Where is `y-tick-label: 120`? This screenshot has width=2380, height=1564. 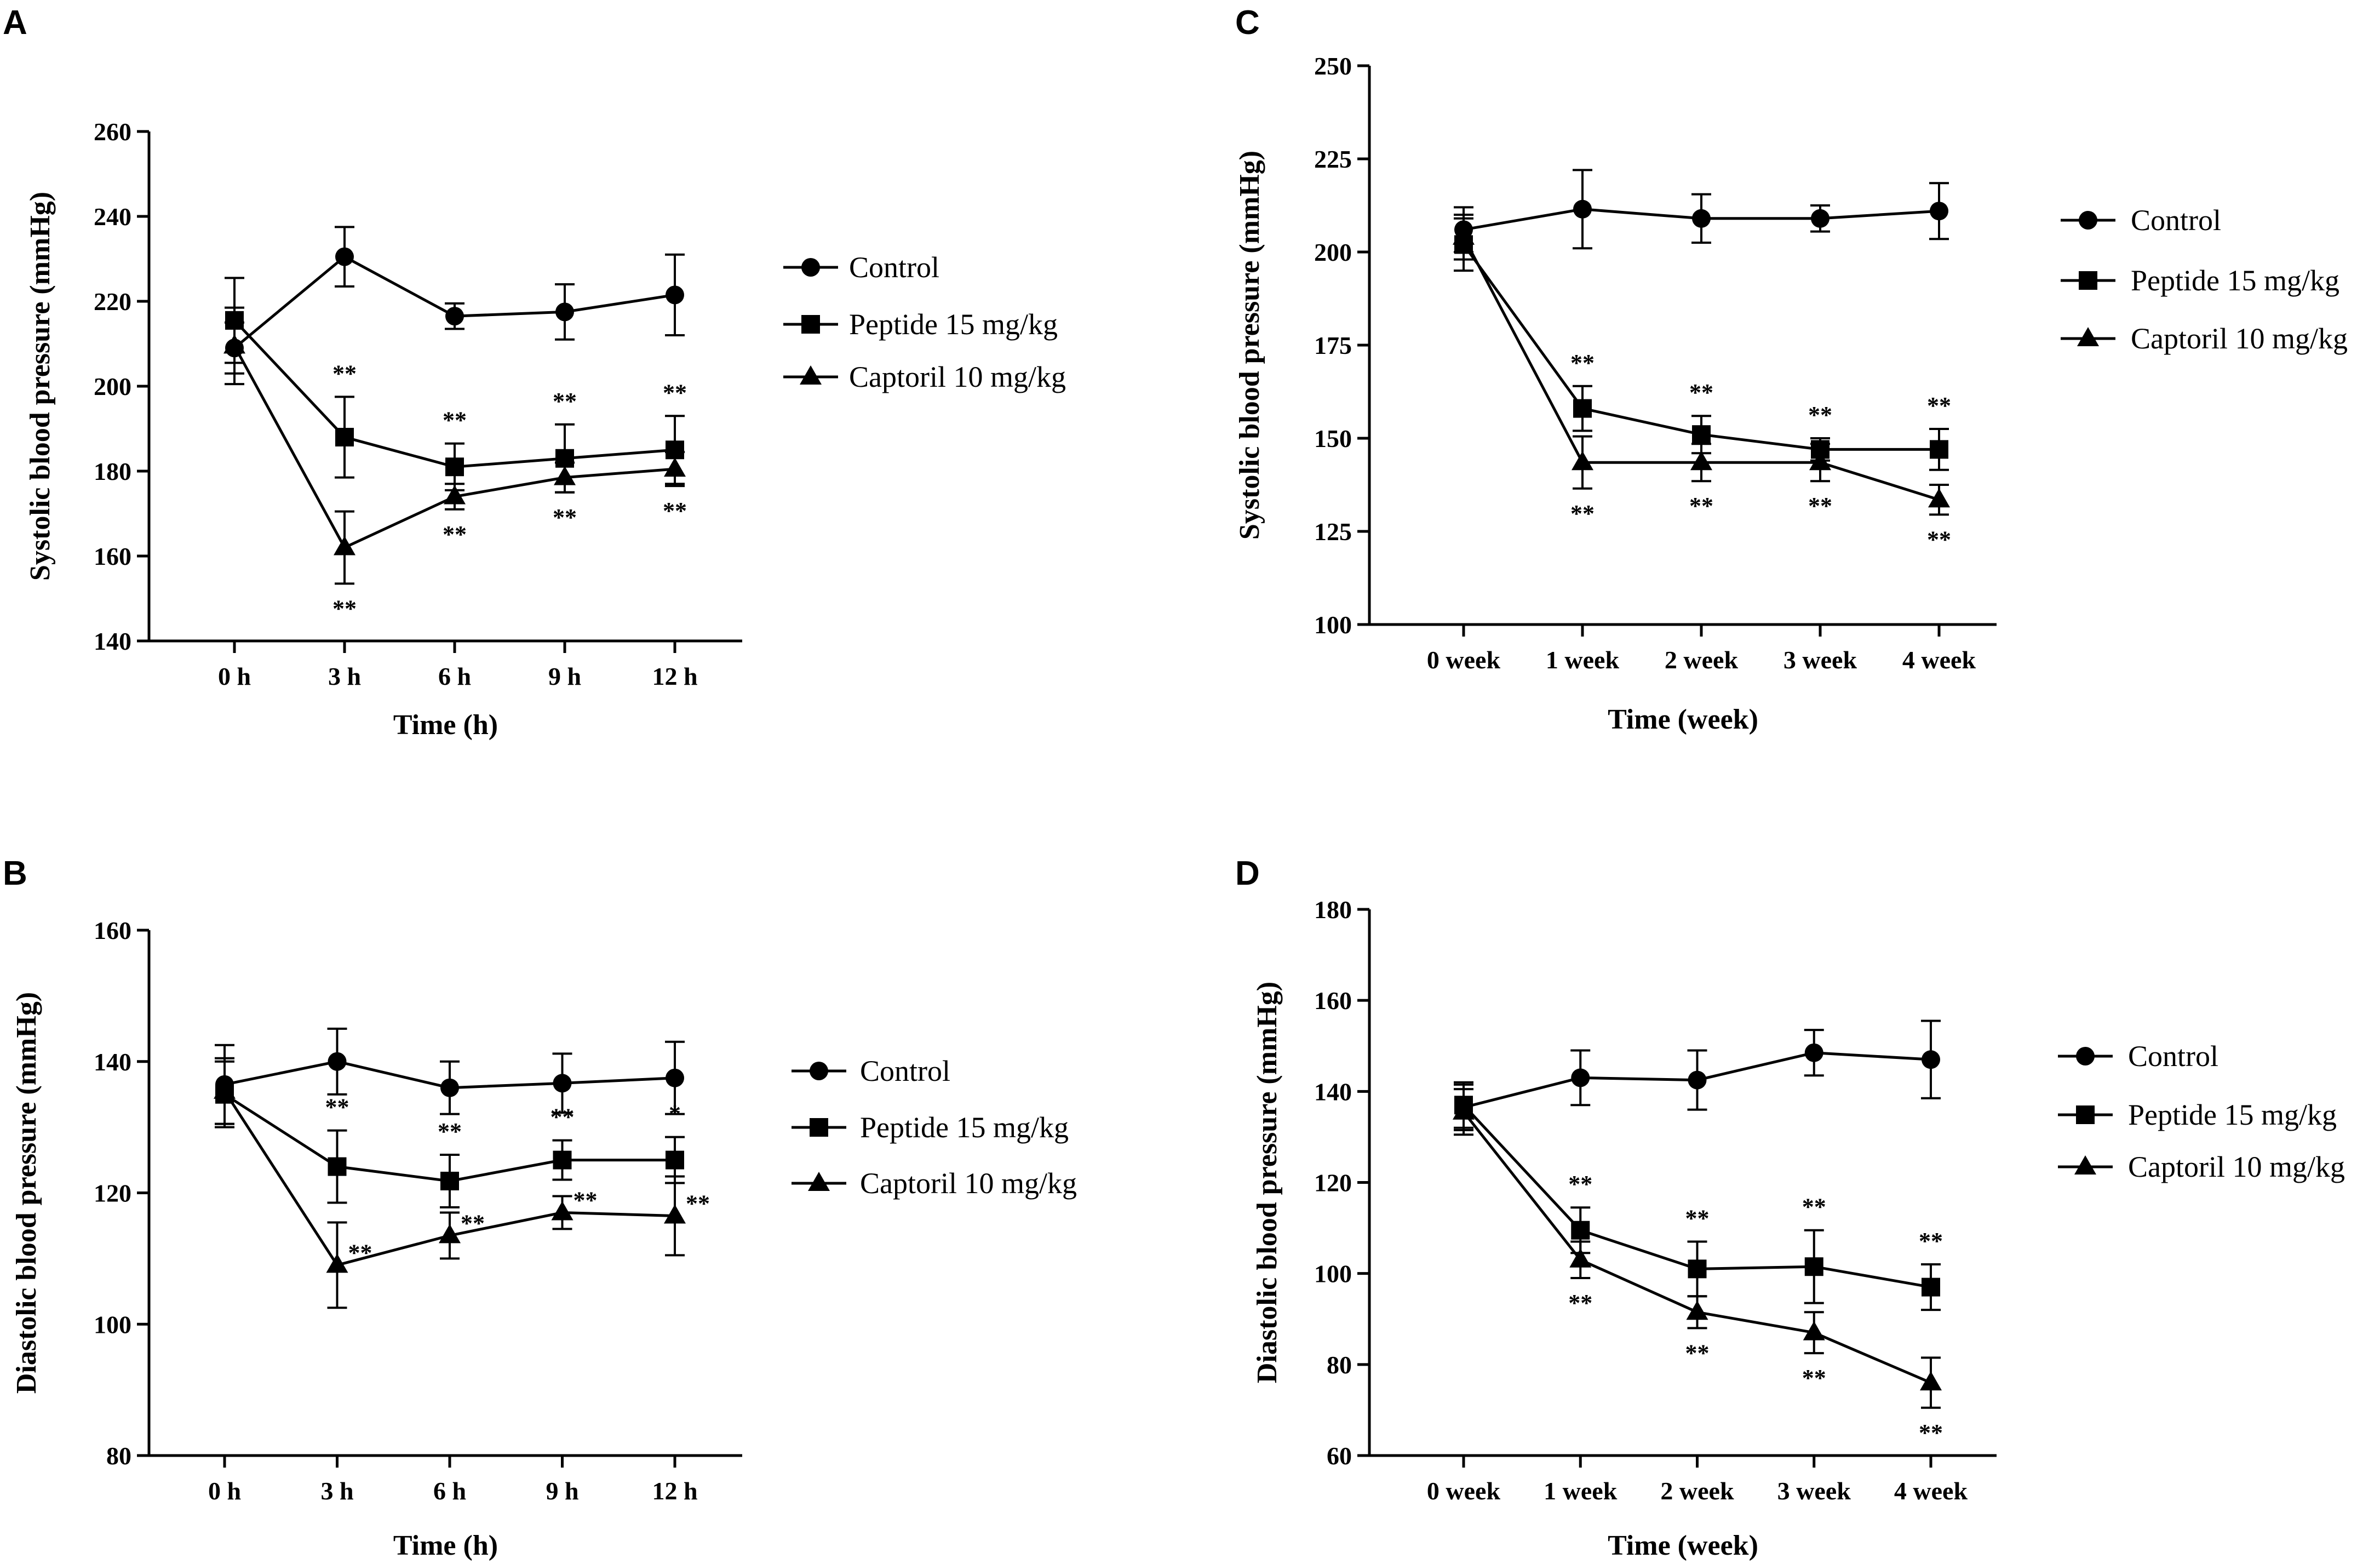
y-tick-label: 120 is located at coordinates (1333, 1183).